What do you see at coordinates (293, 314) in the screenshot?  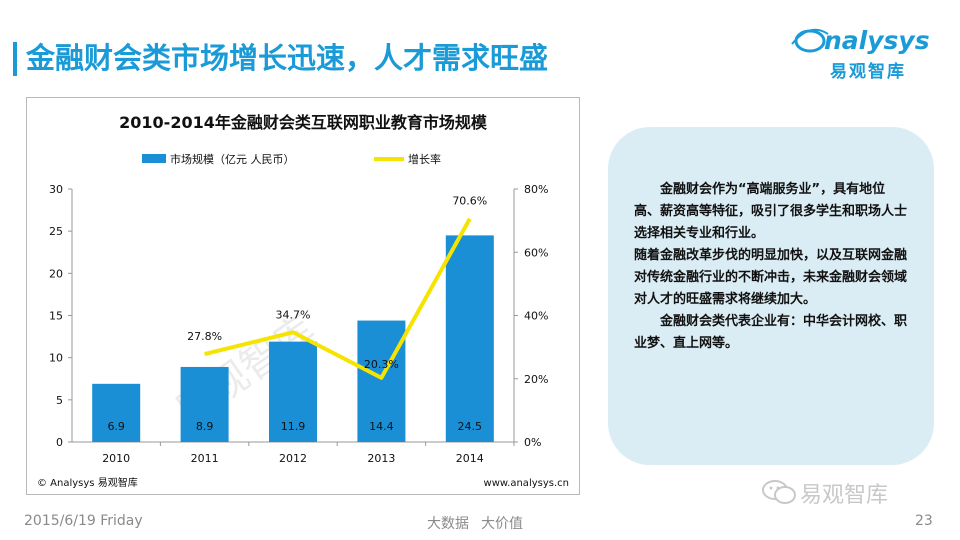 I see `growth-value-label: 34.7%` at bounding box center [293, 314].